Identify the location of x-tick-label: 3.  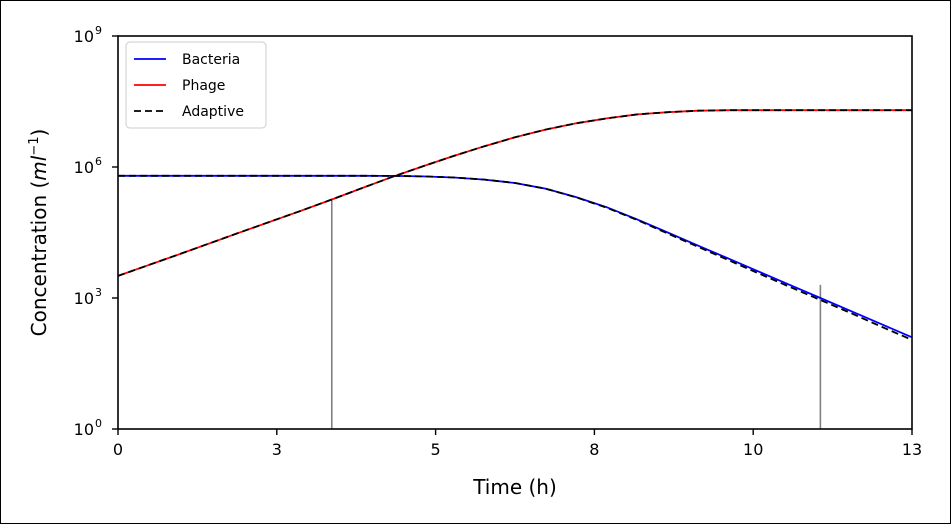
(277, 449).